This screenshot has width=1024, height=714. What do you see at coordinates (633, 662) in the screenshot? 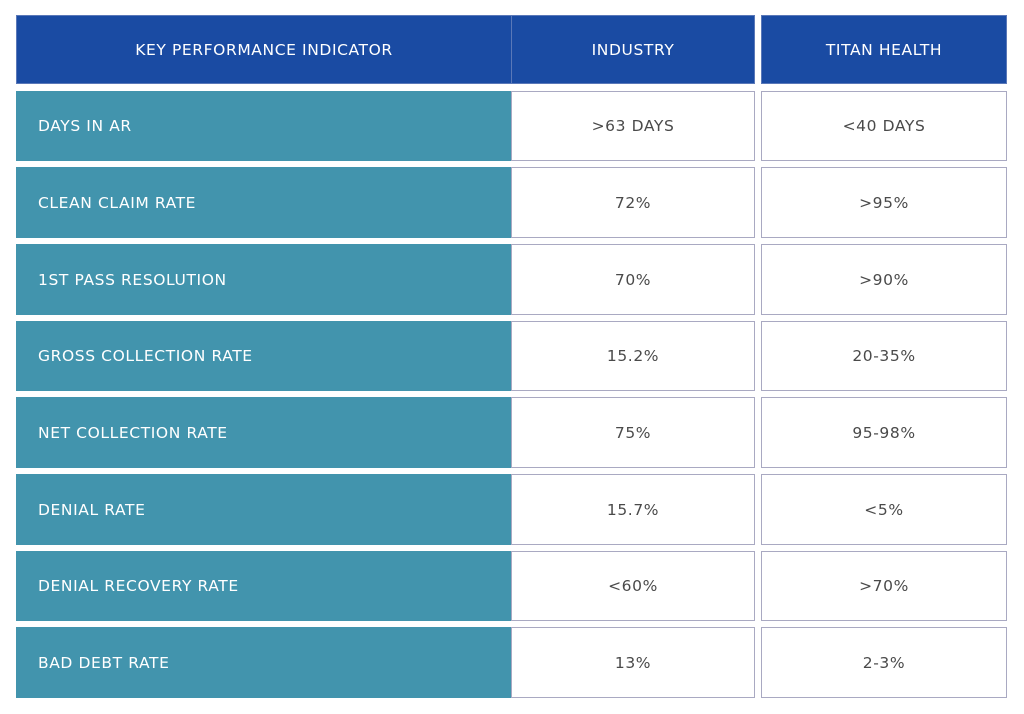
I see `industry-value: 13%` at bounding box center [633, 662].